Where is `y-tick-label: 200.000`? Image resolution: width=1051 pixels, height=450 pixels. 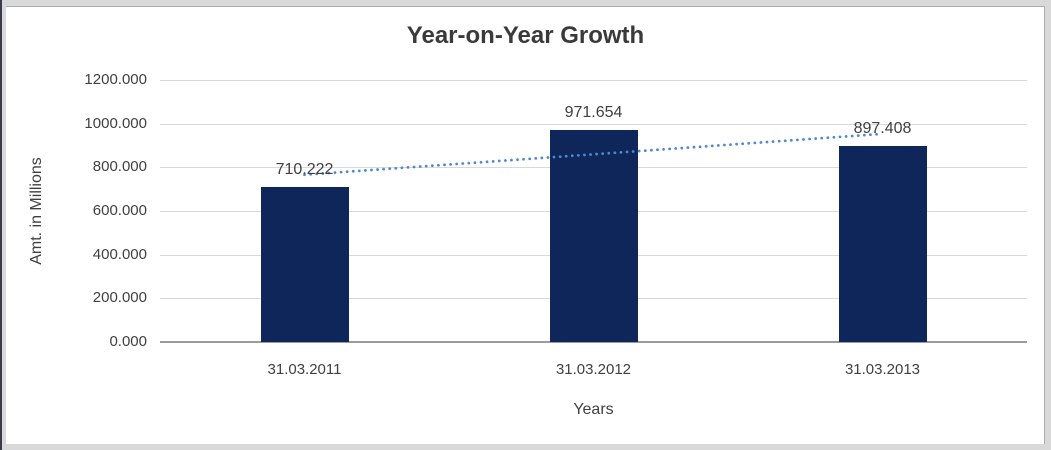
y-tick-label: 200.000 is located at coordinates (119, 298).